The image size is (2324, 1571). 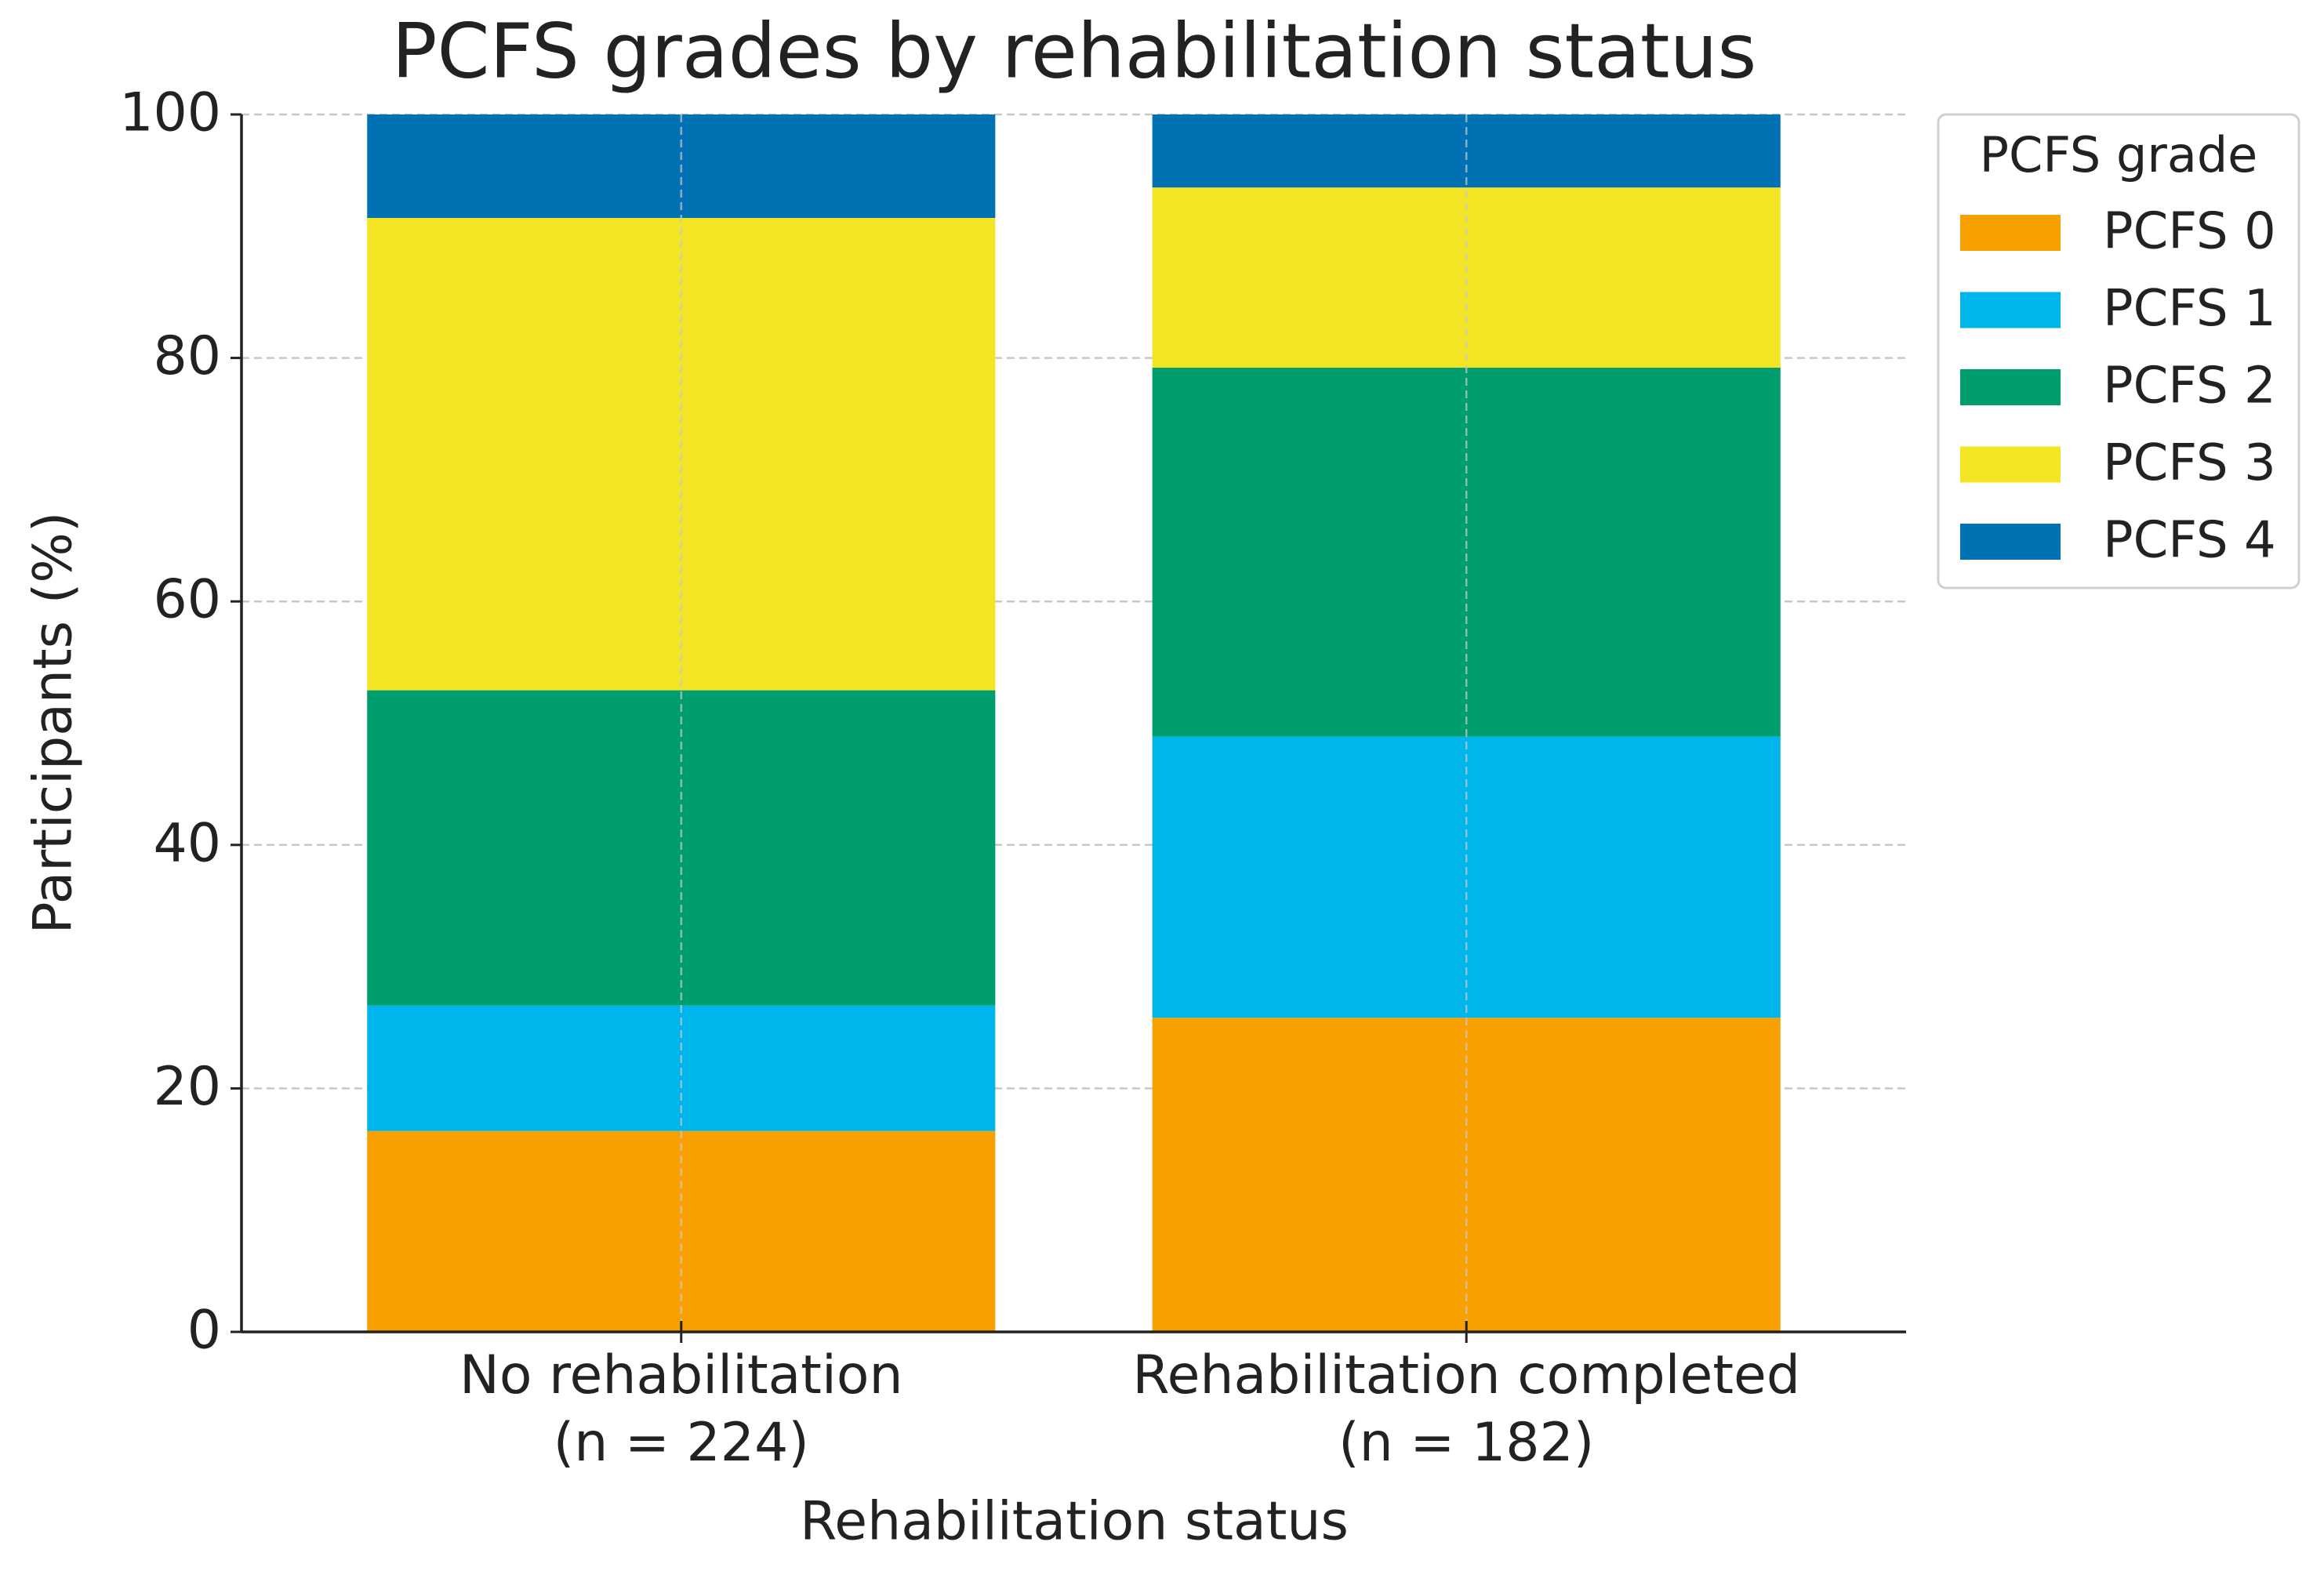 I want to click on chart-title: PCFS grades by rehabilitation status, so click(x=1074, y=51).